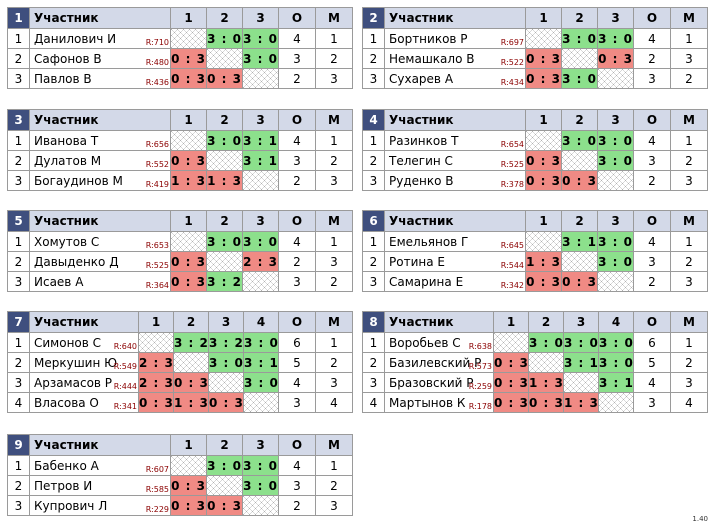 This screenshot has height=526, width=712. I want to click on player-name: Власова О, so click(66, 402).